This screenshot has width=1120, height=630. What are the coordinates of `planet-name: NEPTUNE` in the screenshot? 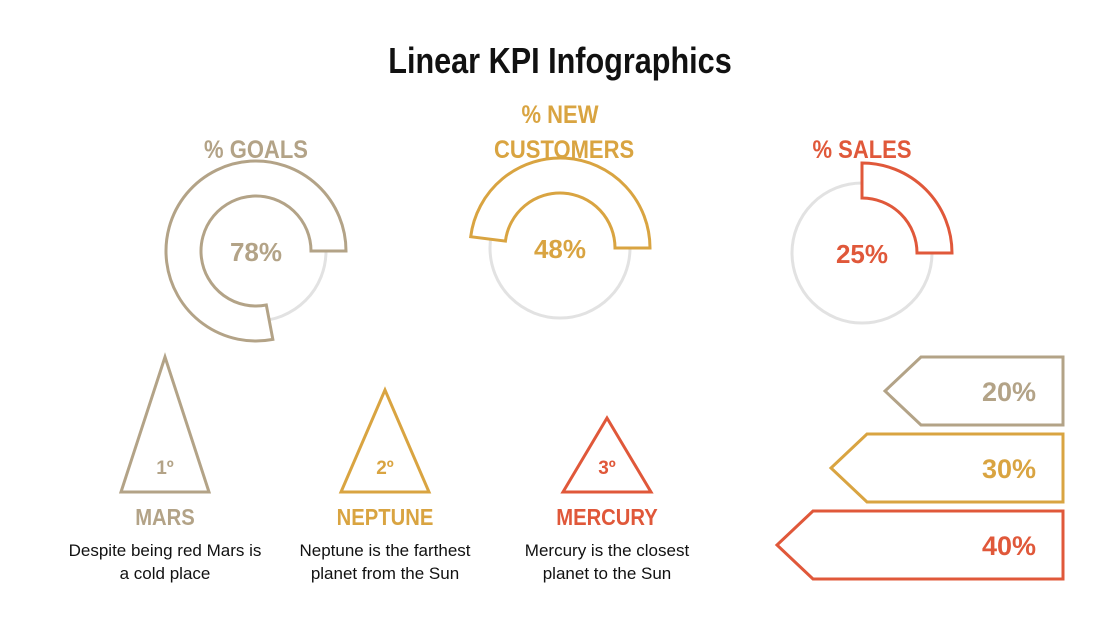 It's located at (385, 517).